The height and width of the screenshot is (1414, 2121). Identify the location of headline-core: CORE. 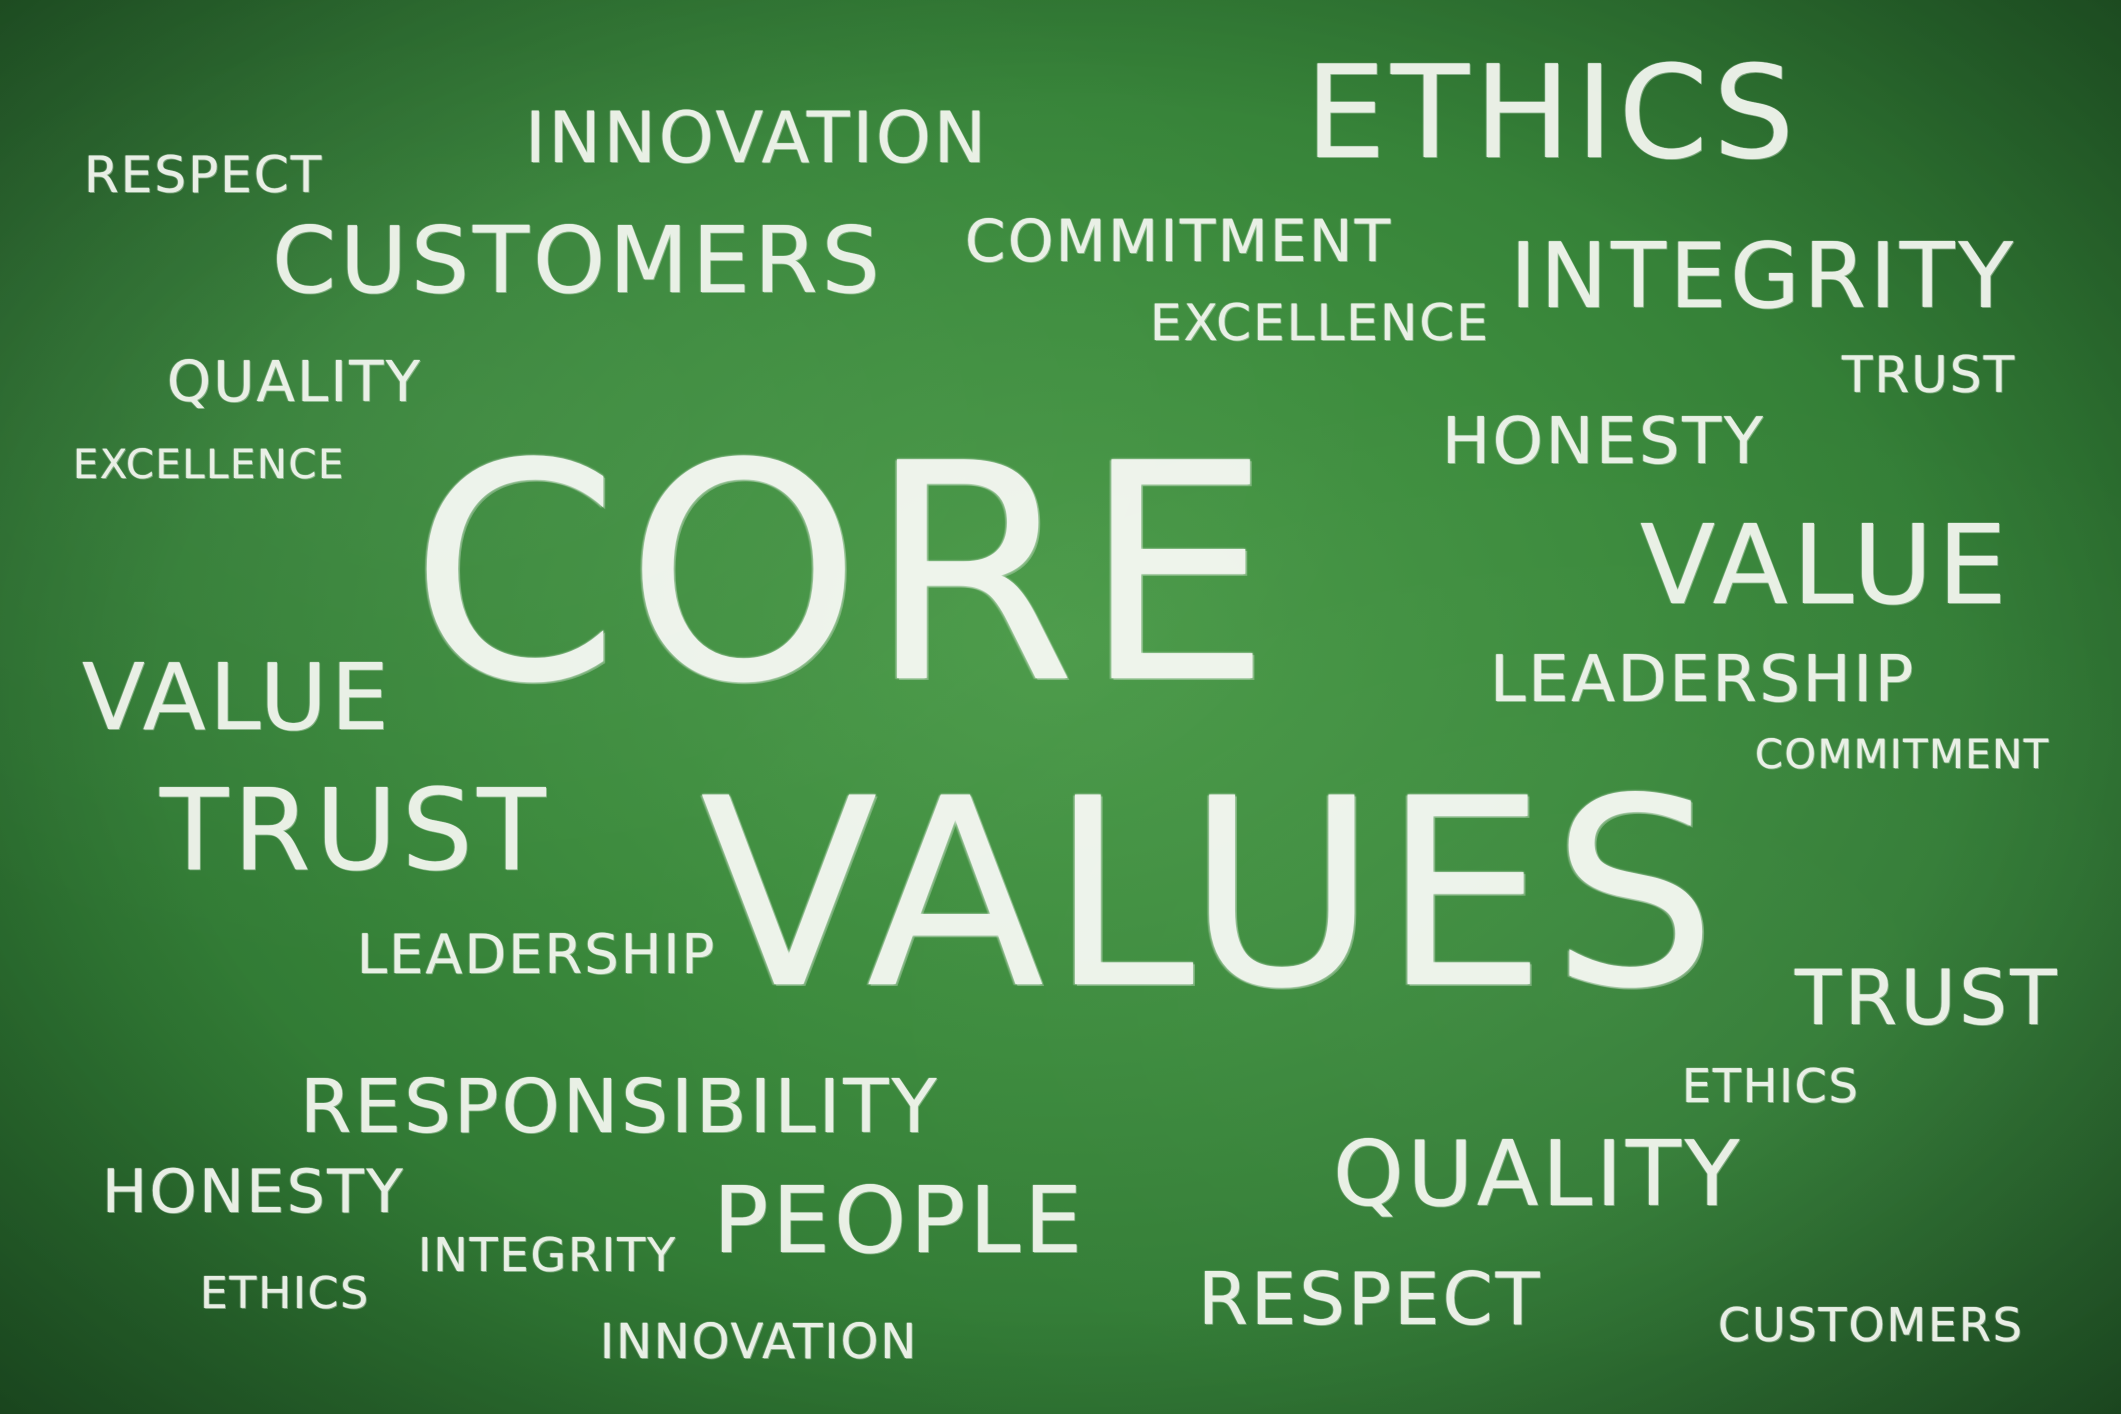
(844, 574).